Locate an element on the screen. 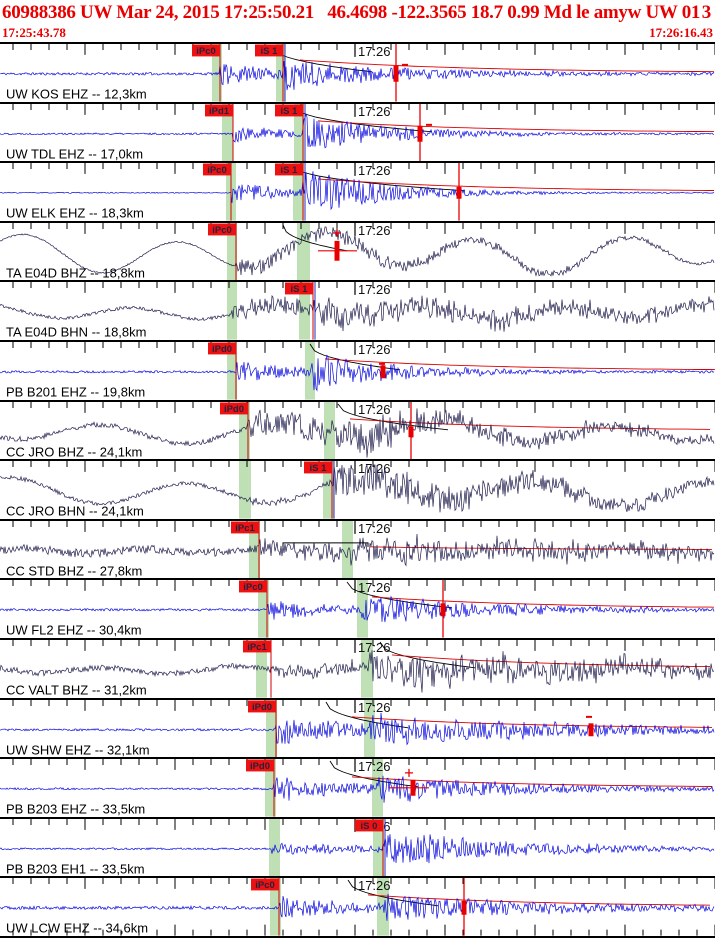  station-label: CC STD BHZ -- 27,8km is located at coordinates (74, 570).